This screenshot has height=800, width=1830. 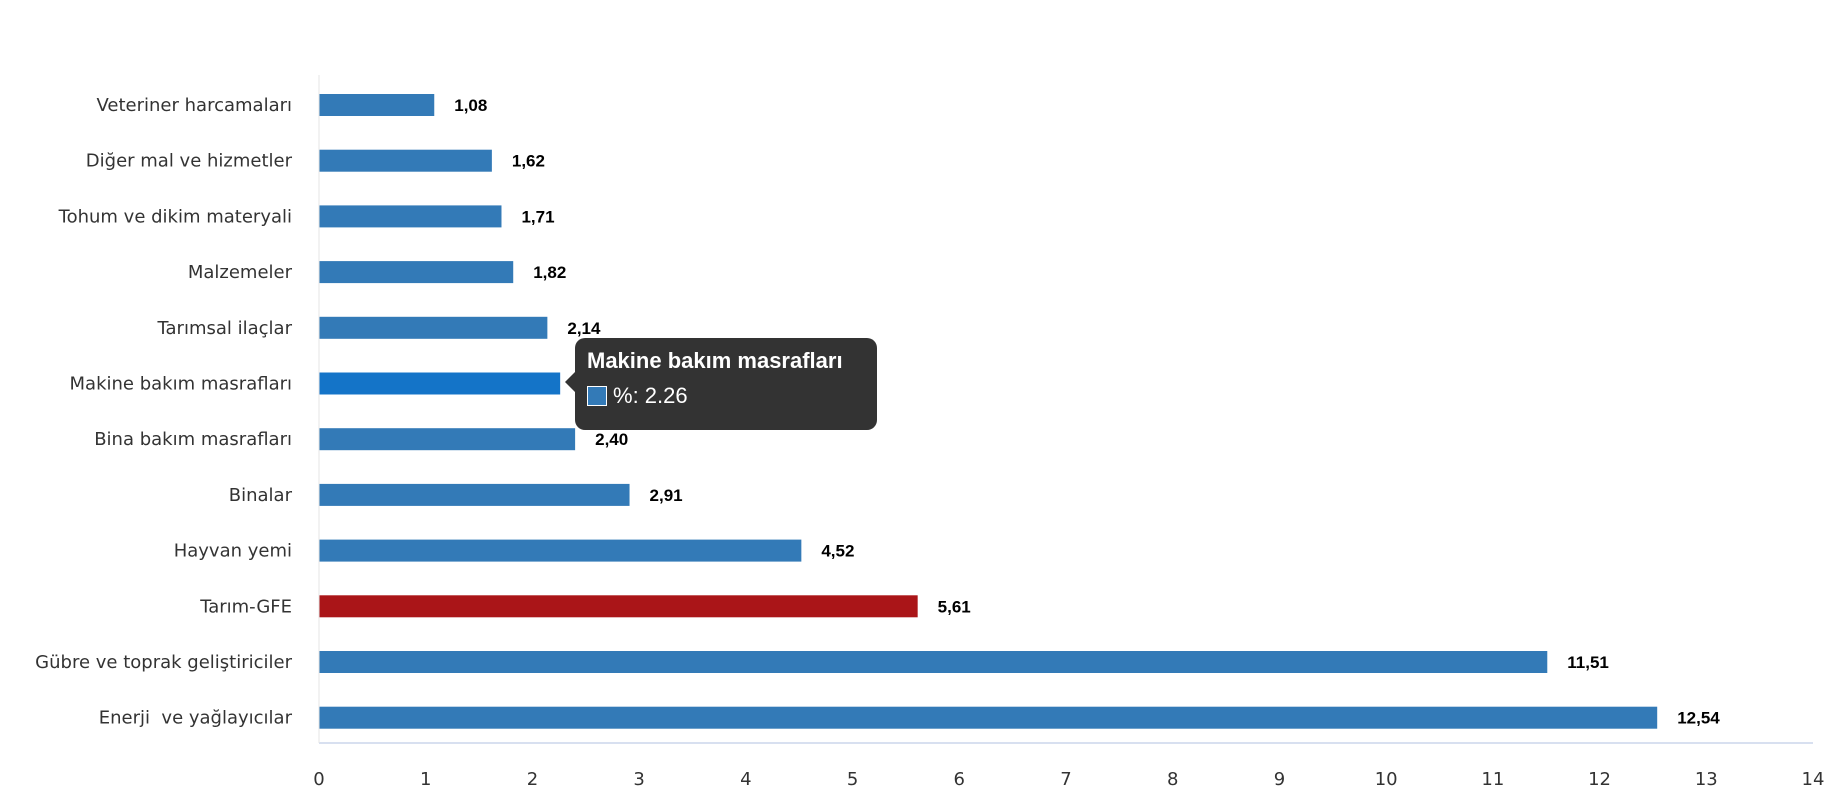 What do you see at coordinates (745, 779) in the screenshot?
I see `x-tick-label: 4` at bounding box center [745, 779].